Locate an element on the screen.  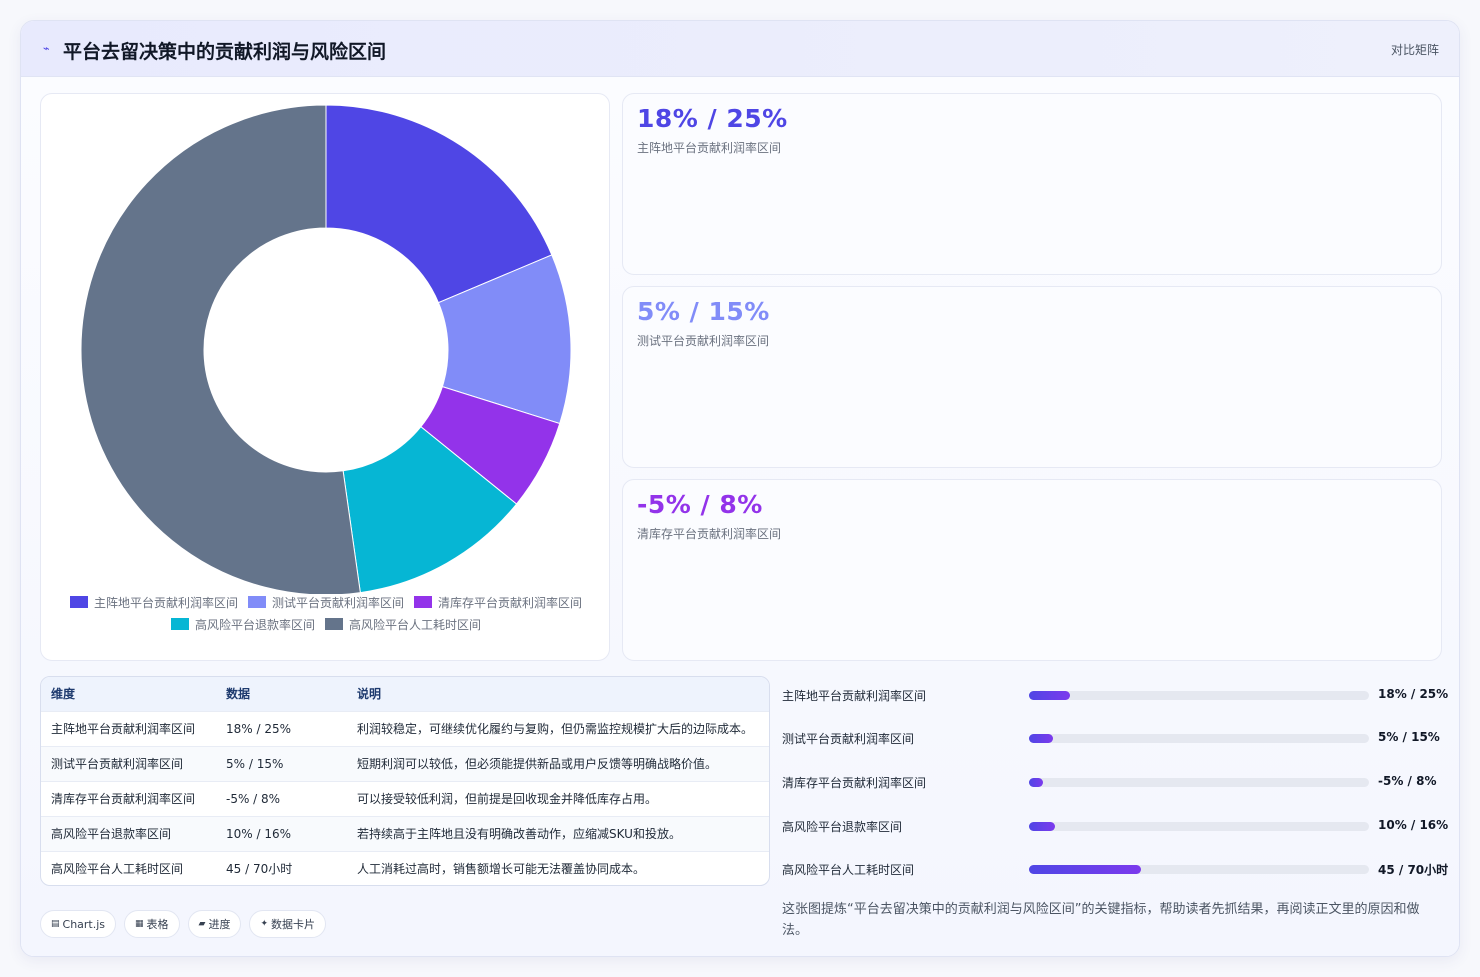
chip-chartjs: ▤ Chart.js is located at coordinates (78, 924).